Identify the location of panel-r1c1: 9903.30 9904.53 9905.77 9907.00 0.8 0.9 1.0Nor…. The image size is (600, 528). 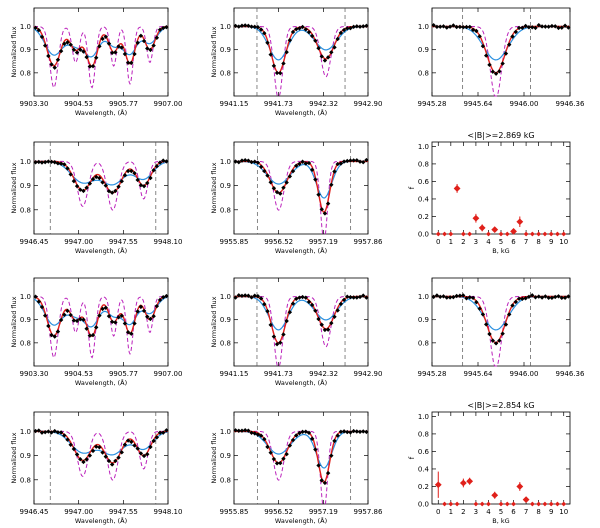
(96, 62).